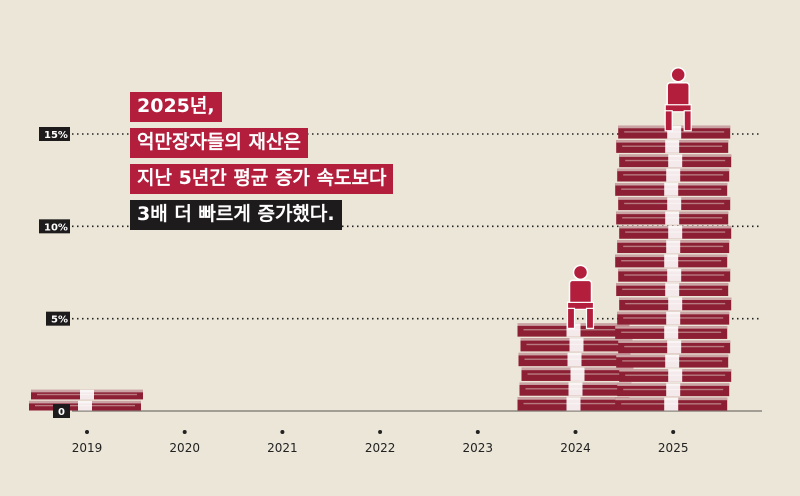  What do you see at coordinates (673, 268) in the screenshot?
I see `bar-2025` at bounding box center [673, 268].